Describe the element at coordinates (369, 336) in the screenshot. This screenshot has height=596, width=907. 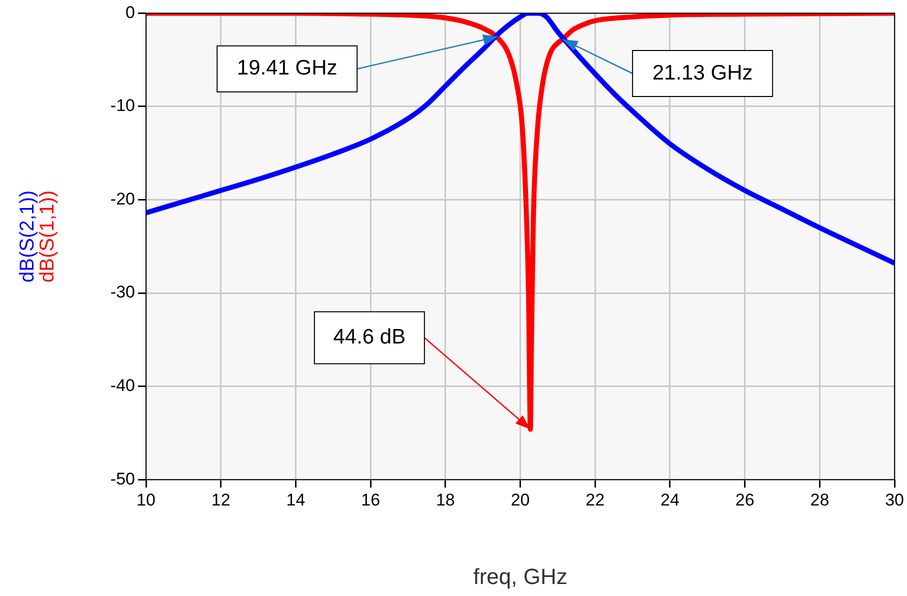
I see `annotation: 44.6 dB` at that location.